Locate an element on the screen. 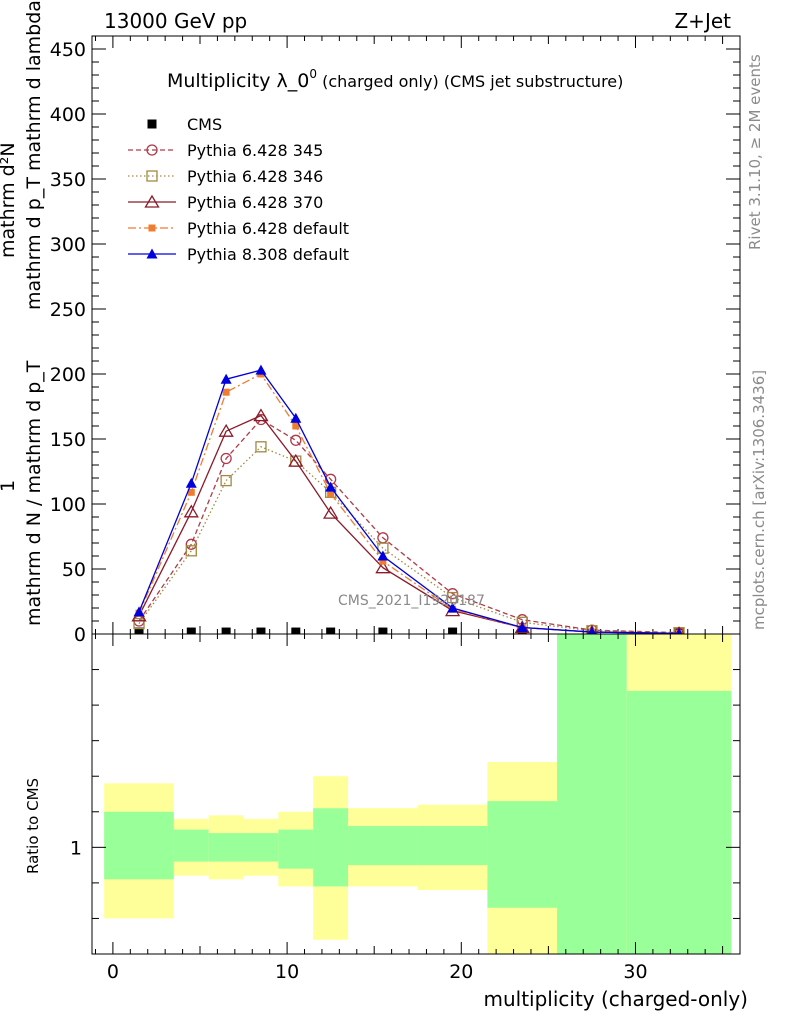 This screenshot has width=786, height=1024. y-tick-label: 50 is located at coordinates (74, 570).